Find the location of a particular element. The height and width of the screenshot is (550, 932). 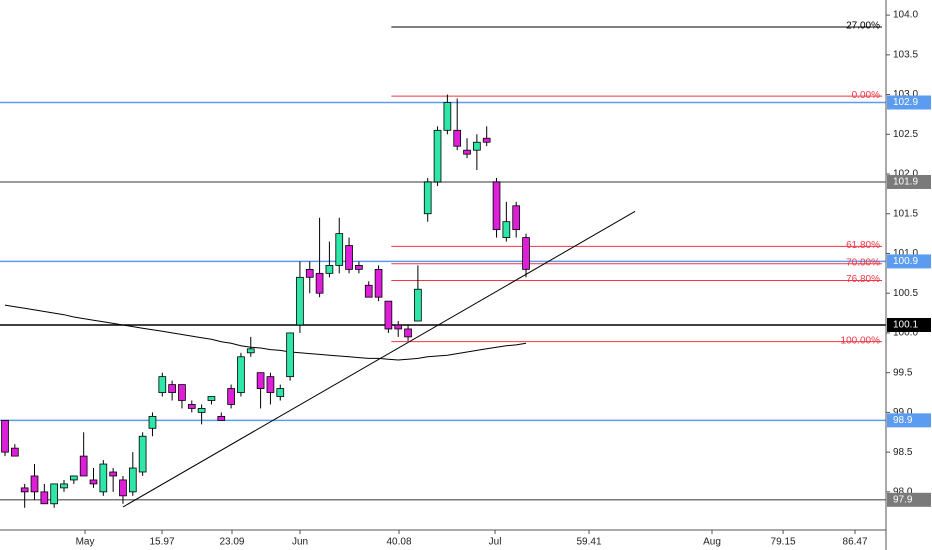

fib-level-label: 0.00% is located at coordinates (866, 95).